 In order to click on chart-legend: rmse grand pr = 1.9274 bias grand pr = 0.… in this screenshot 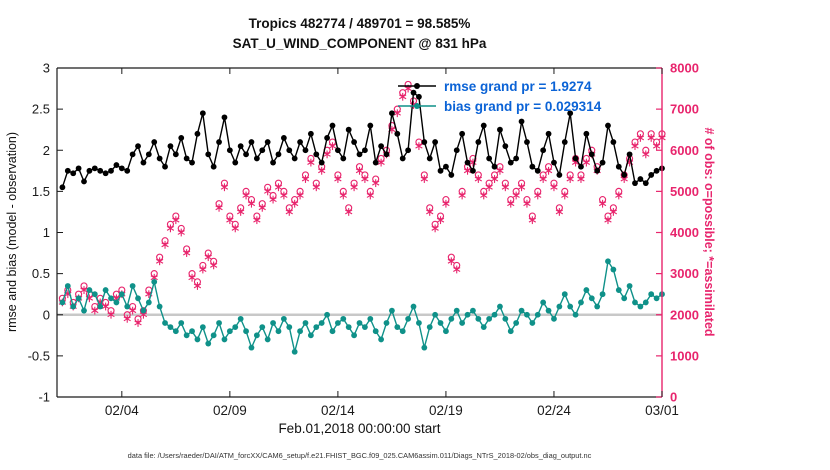, I will do `click(498, 96)`.